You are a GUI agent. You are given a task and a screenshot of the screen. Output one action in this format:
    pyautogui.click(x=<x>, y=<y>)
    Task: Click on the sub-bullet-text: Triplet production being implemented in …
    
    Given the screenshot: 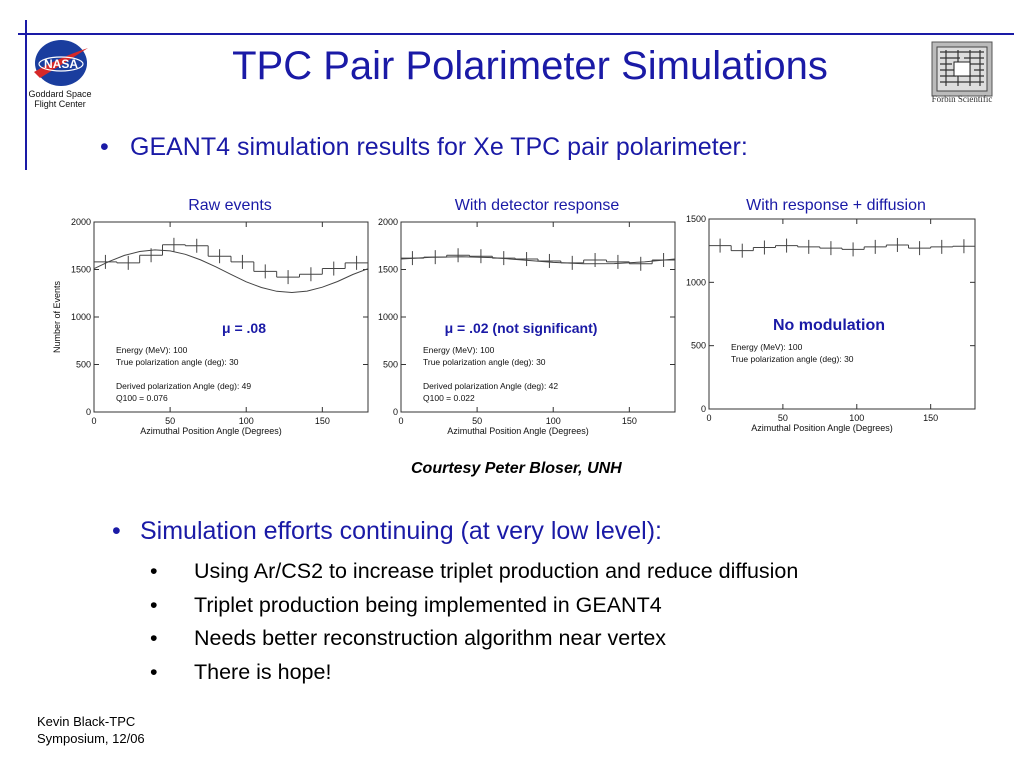 What is the action you would take?
    pyautogui.click(x=428, y=604)
    